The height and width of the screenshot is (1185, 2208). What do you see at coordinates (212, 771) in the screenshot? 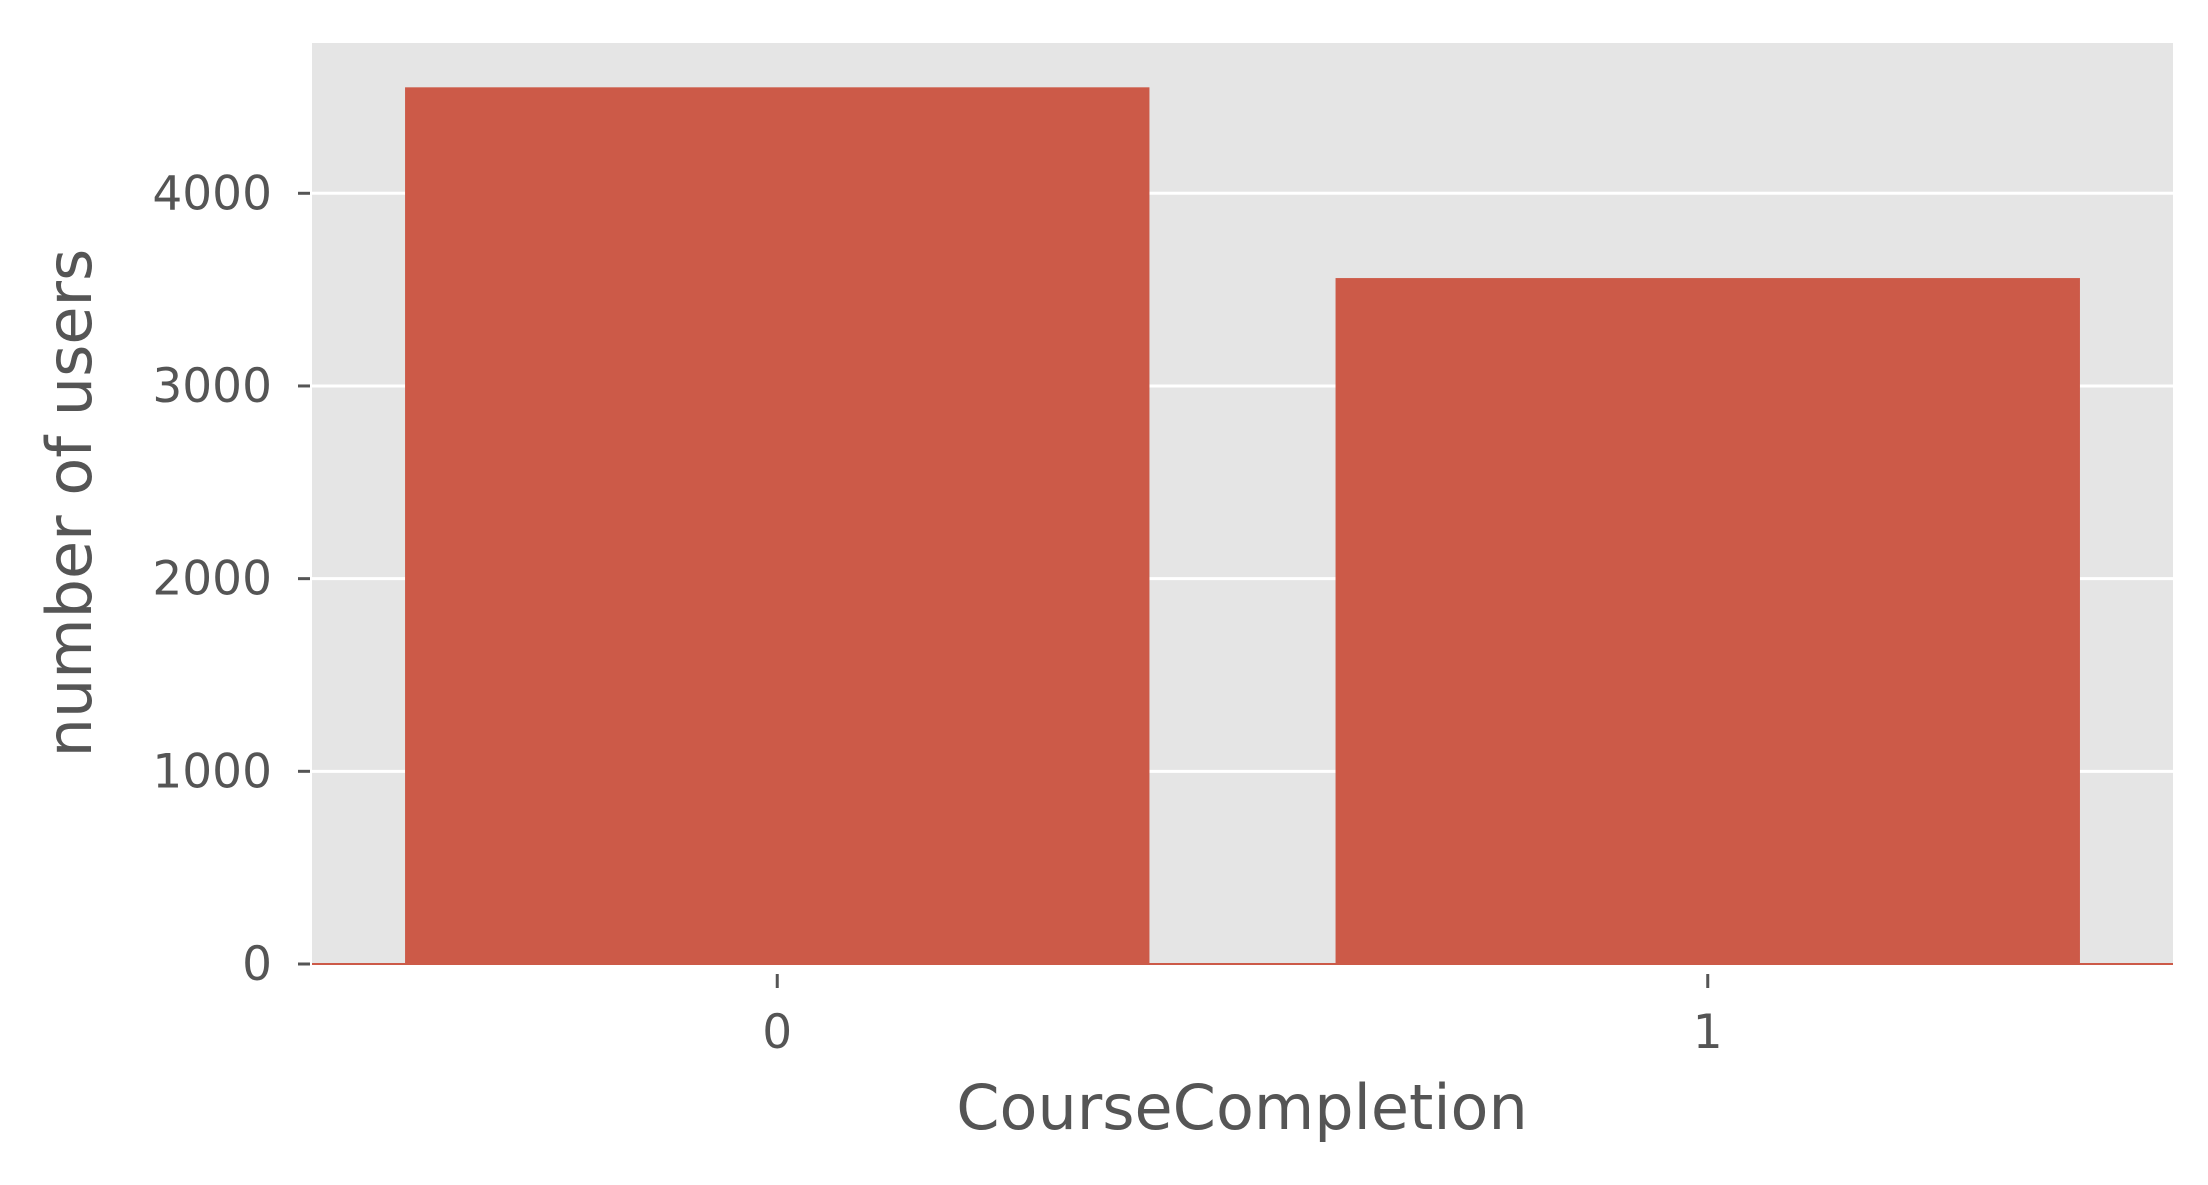
I see `y-tick-label-1000: 1000` at bounding box center [212, 771].